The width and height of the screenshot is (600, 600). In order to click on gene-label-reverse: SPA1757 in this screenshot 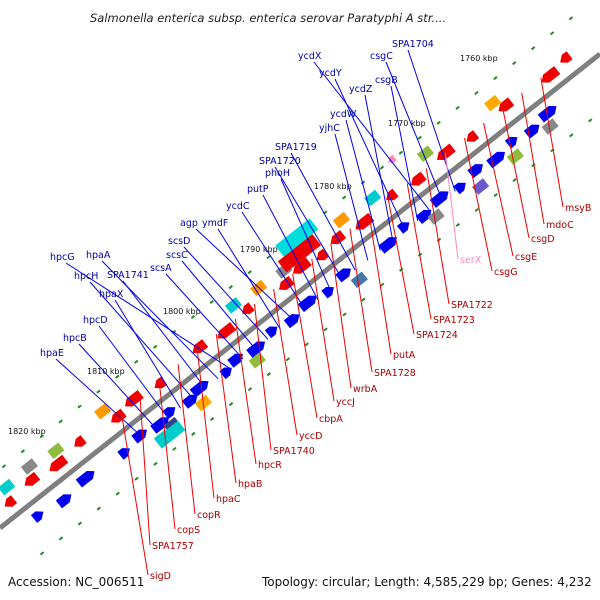, I will do `click(173, 546)`.